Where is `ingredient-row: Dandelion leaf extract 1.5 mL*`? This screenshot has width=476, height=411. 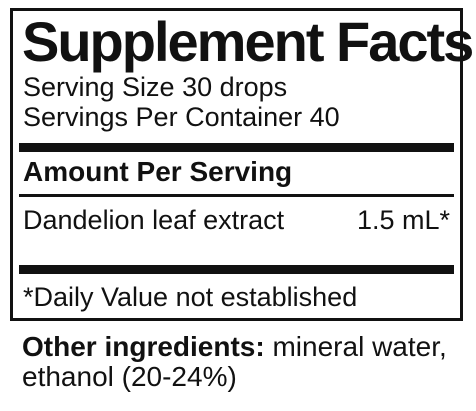
ingredient-row: Dandelion leaf extract 1.5 mL* is located at coordinates (236, 221).